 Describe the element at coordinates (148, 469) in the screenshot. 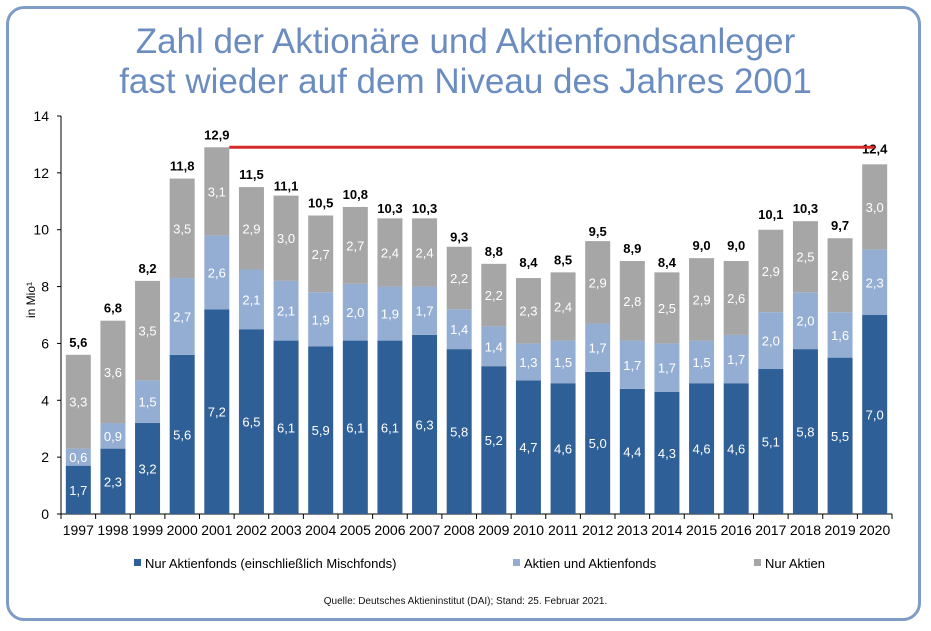

I see `bar-segment-label: 3,2` at that location.